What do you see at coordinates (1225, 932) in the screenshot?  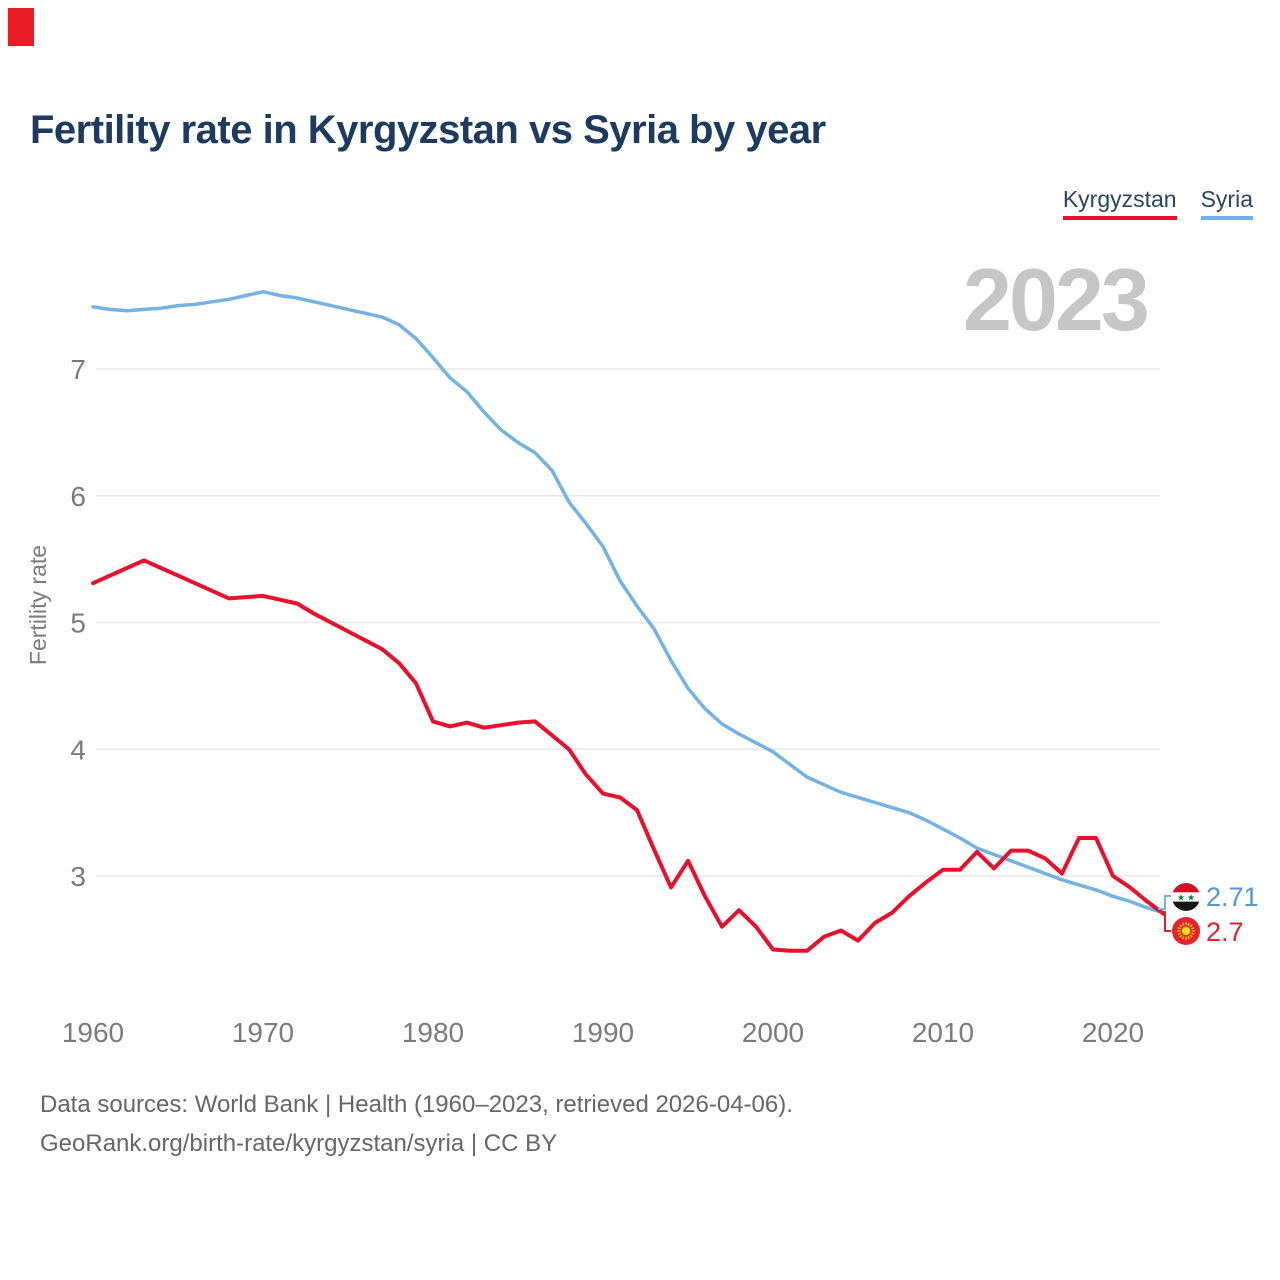 I see `kyrgyzstan-end-value: 2.7` at bounding box center [1225, 932].